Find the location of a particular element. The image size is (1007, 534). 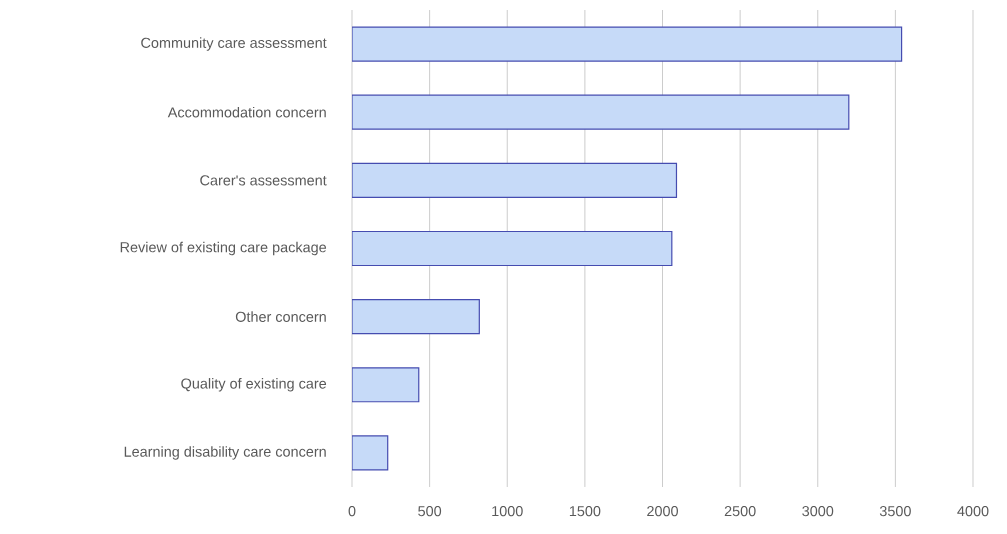

x-tick-label: 1500 is located at coordinates (585, 511).